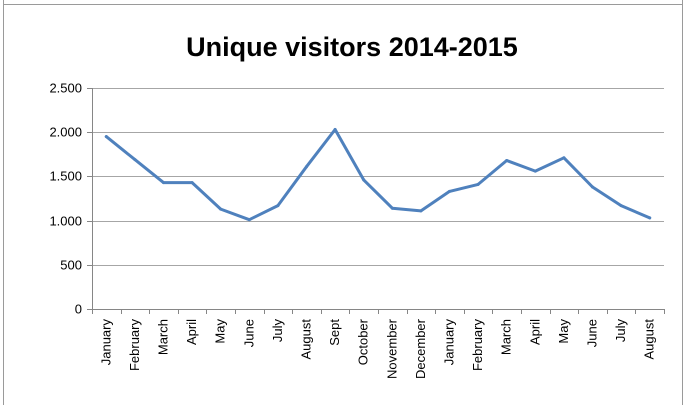 This screenshot has width=687, height=405. What do you see at coordinates (363, 341) in the screenshot?
I see `x-tick-label: October` at bounding box center [363, 341].